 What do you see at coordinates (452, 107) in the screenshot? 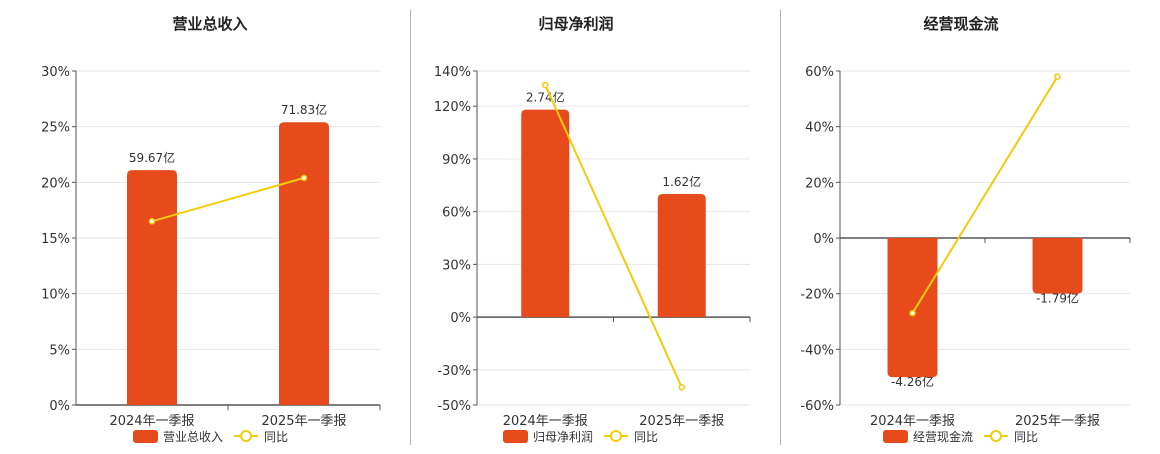
I see `y-tick-label: 120%` at bounding box center [452, 107].